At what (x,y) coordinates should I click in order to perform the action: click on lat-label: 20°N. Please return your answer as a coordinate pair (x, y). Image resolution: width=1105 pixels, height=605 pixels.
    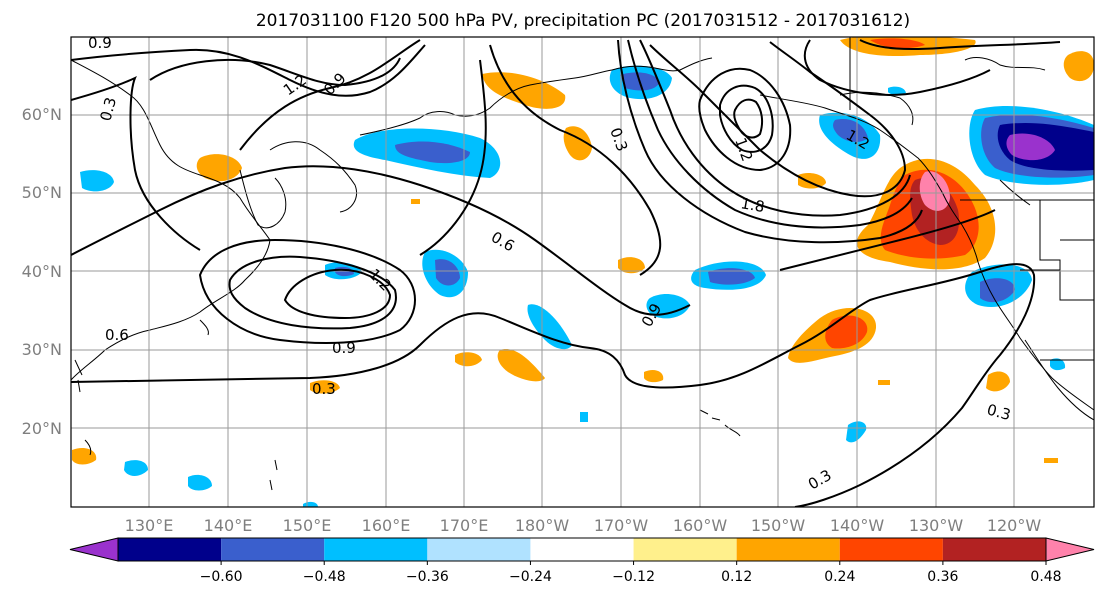
    Looking at the image, I should click on (42, 428).